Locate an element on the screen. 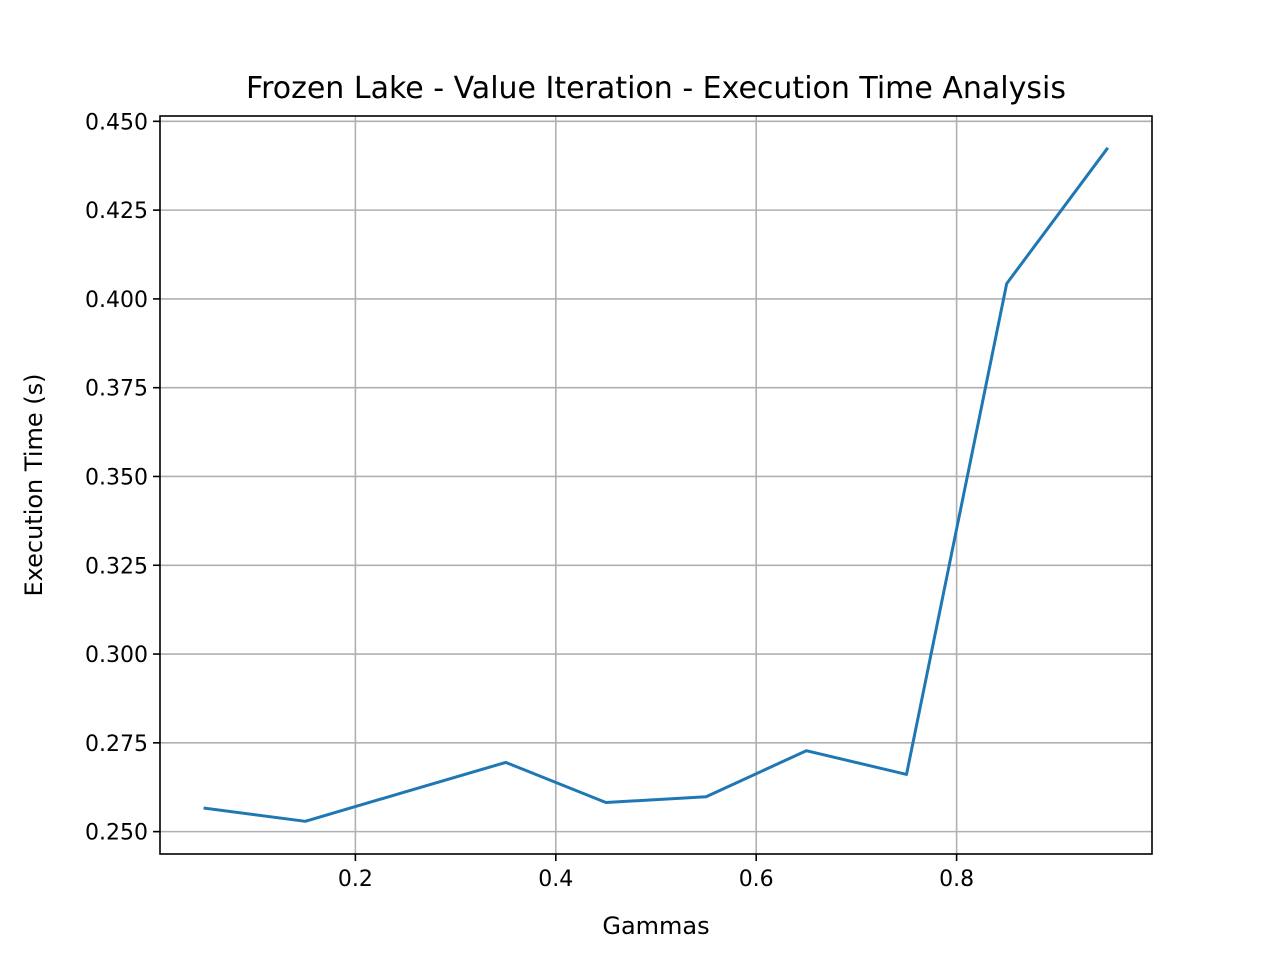 Image resolution: width=1280 pixels, height=960 pixels. y-axis-label: Execution Time (s) is located at coordinates (34, 485).